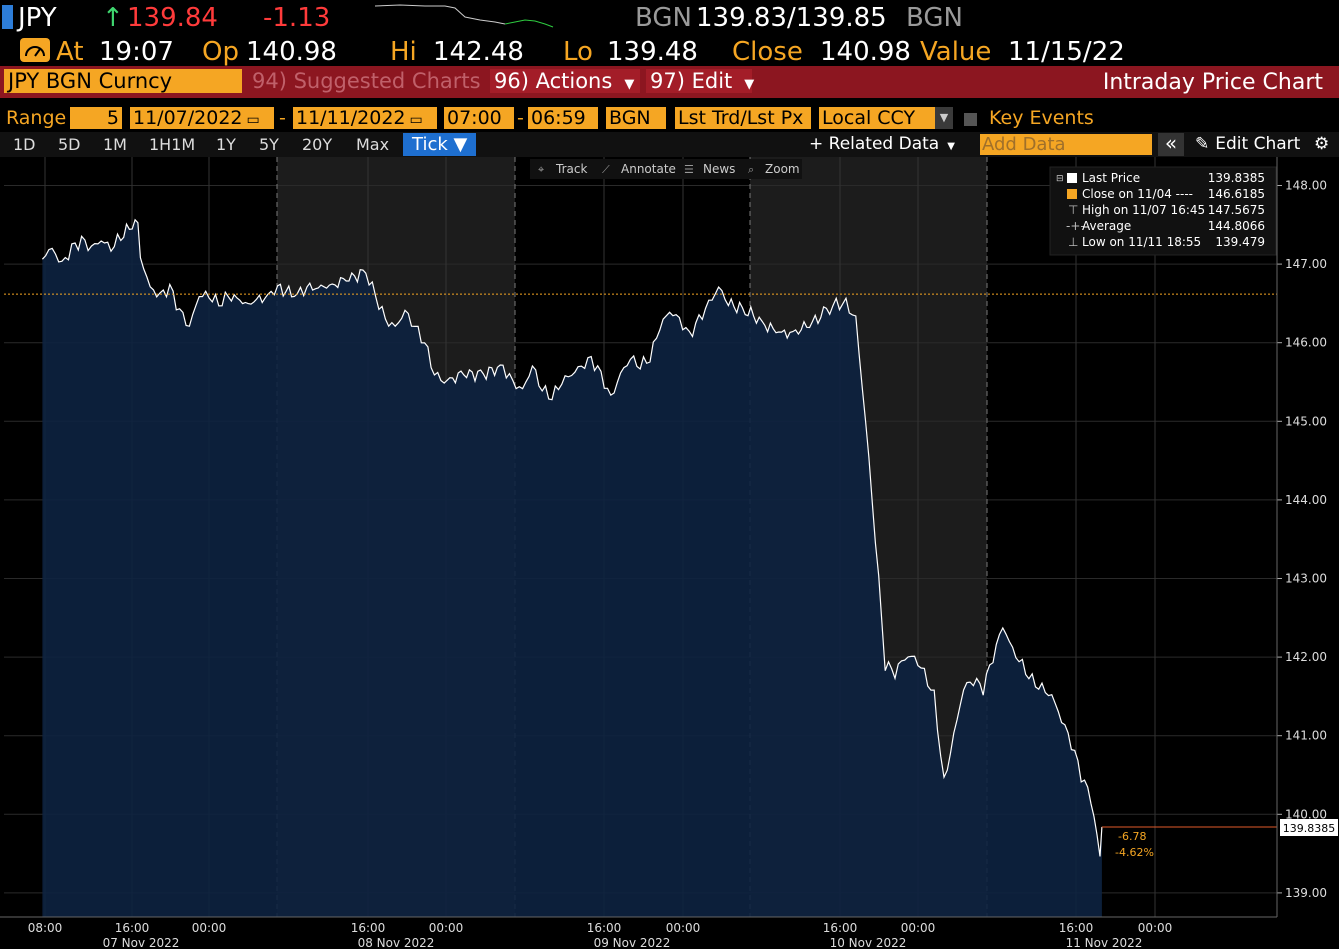 The height and width of the screenshot is (949, 1339). I want to click on pencil-icon: ✎, so click(1202, 144).